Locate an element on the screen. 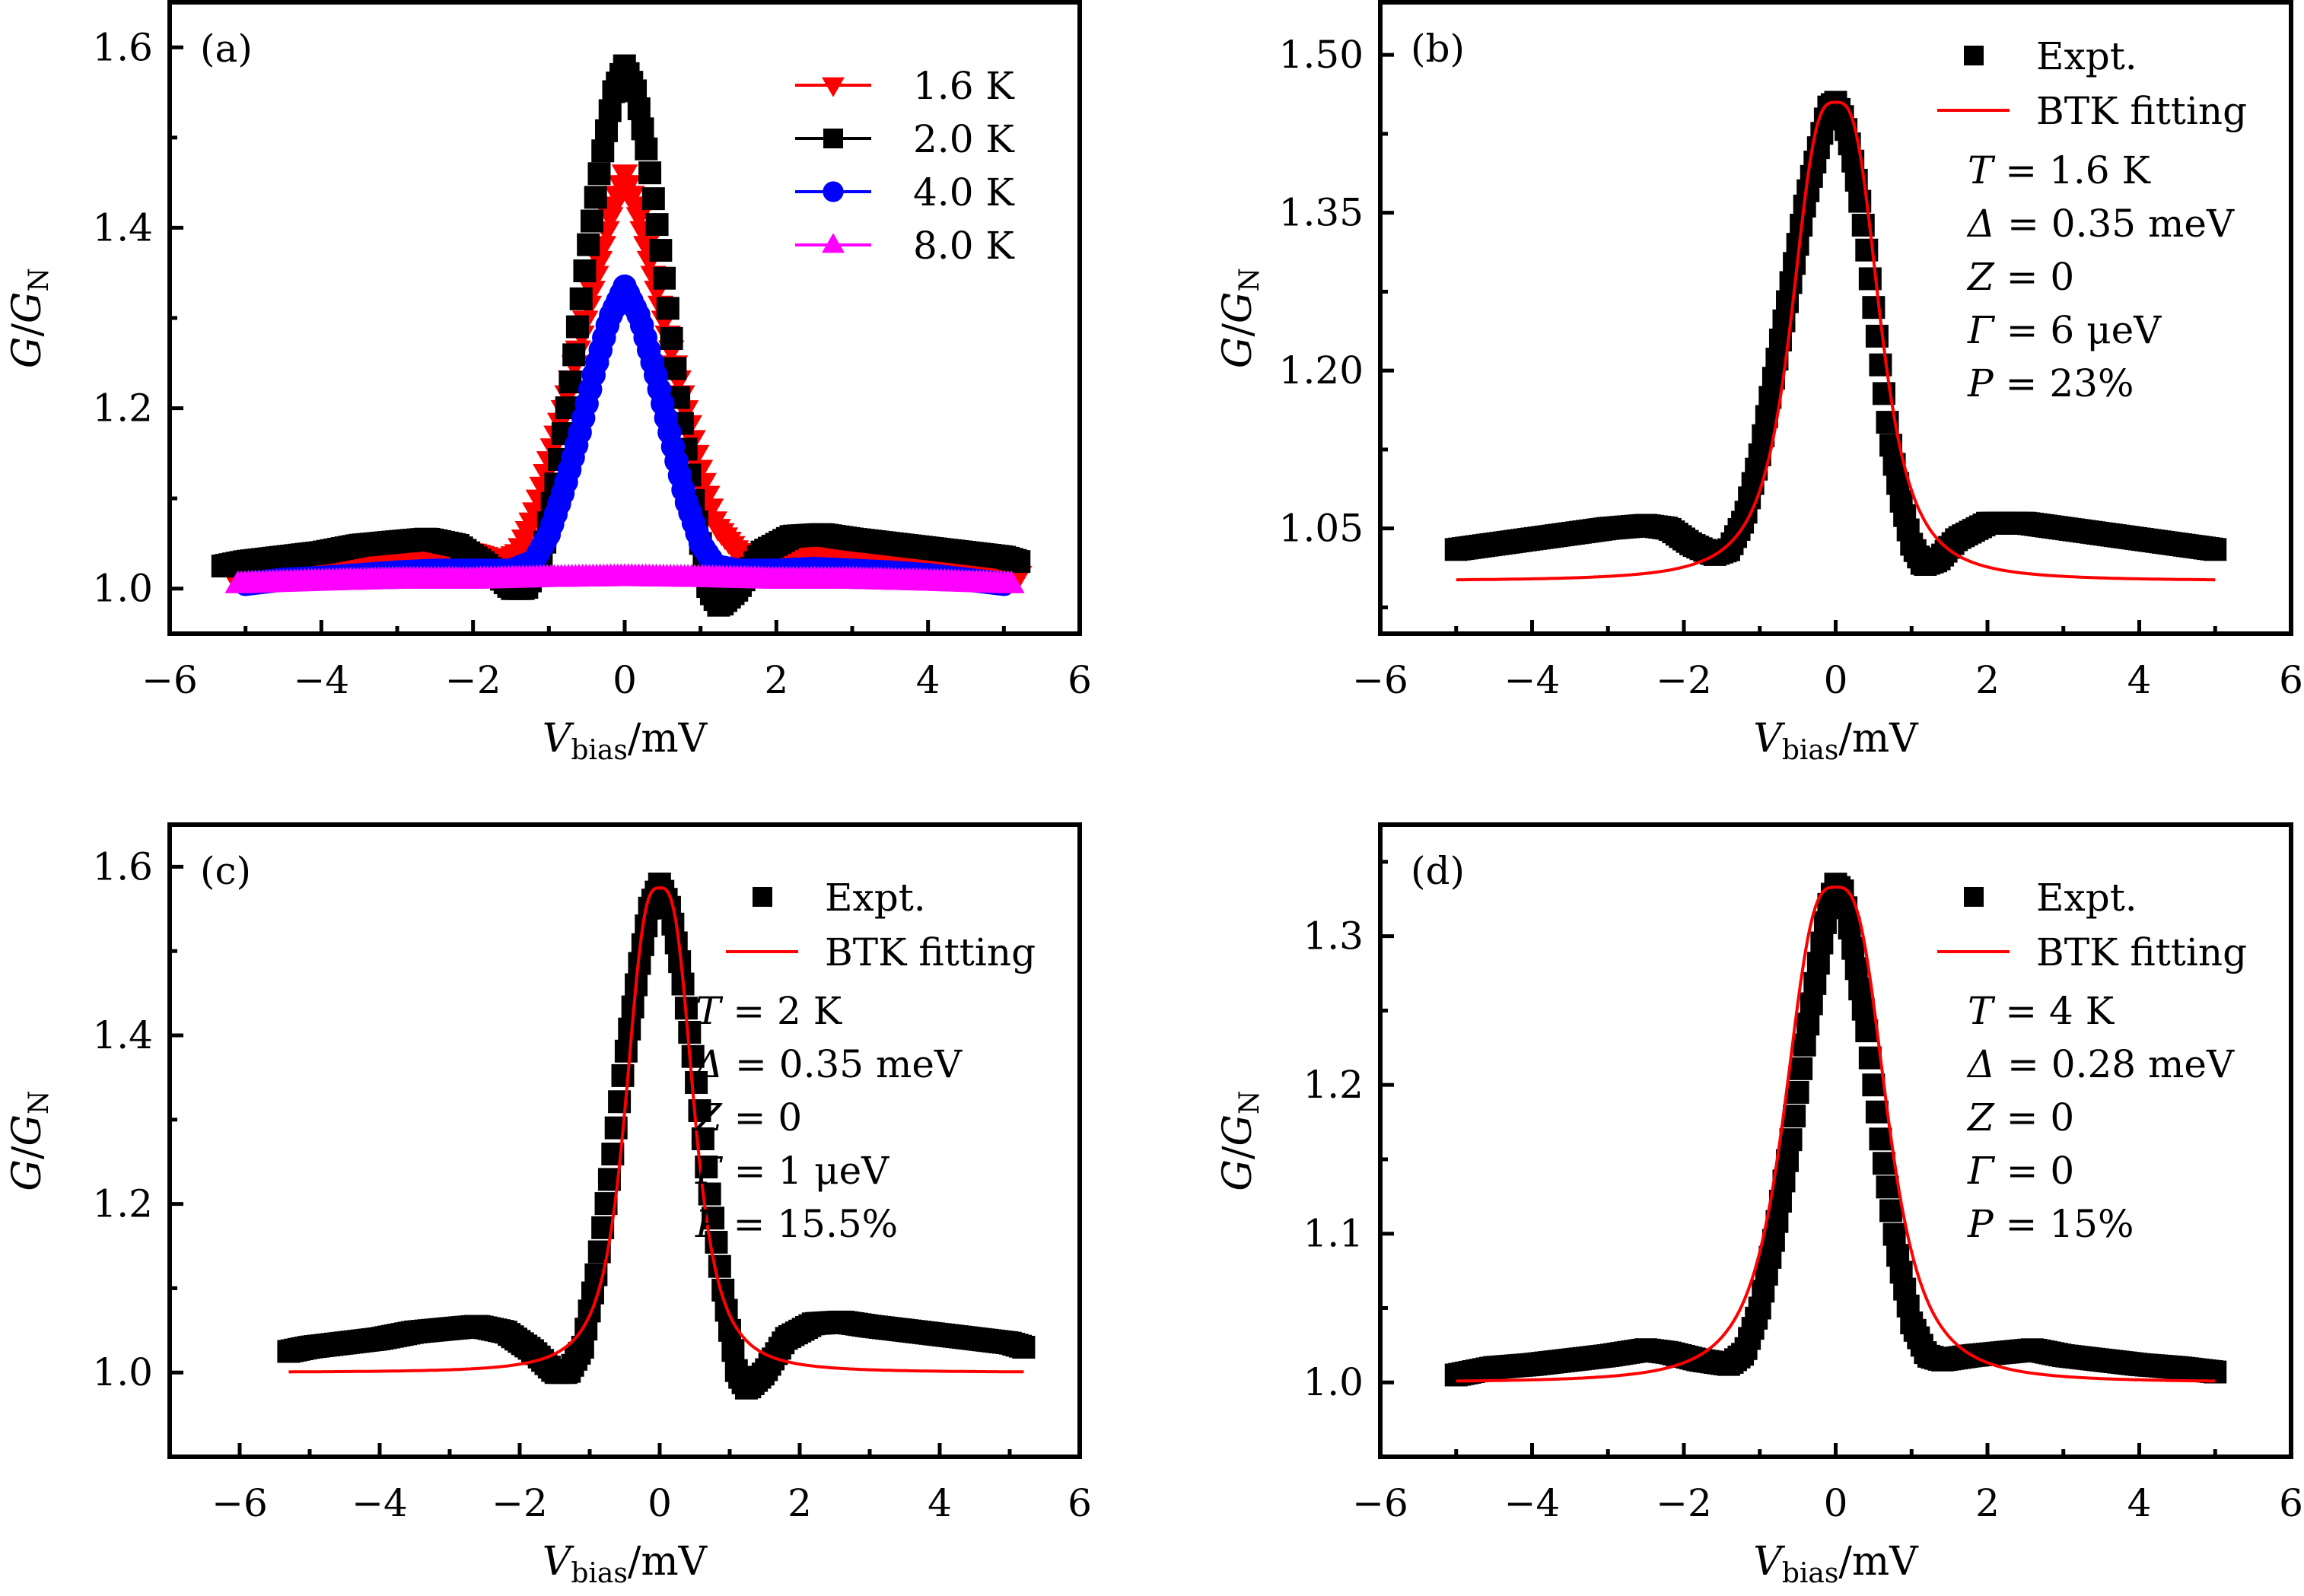  panel-label: (a) is located at coordinates (226, 49).